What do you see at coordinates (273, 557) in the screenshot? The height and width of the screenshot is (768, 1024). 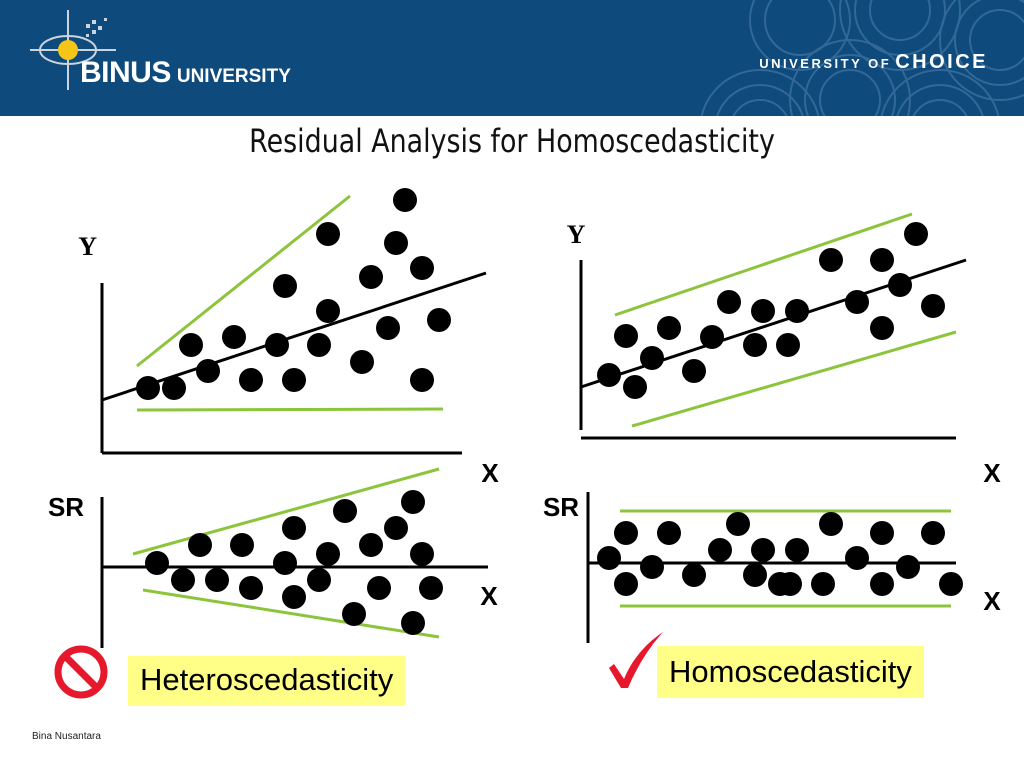 I see `panel-bottom-left: SR X` at bounding box center [273, 557].